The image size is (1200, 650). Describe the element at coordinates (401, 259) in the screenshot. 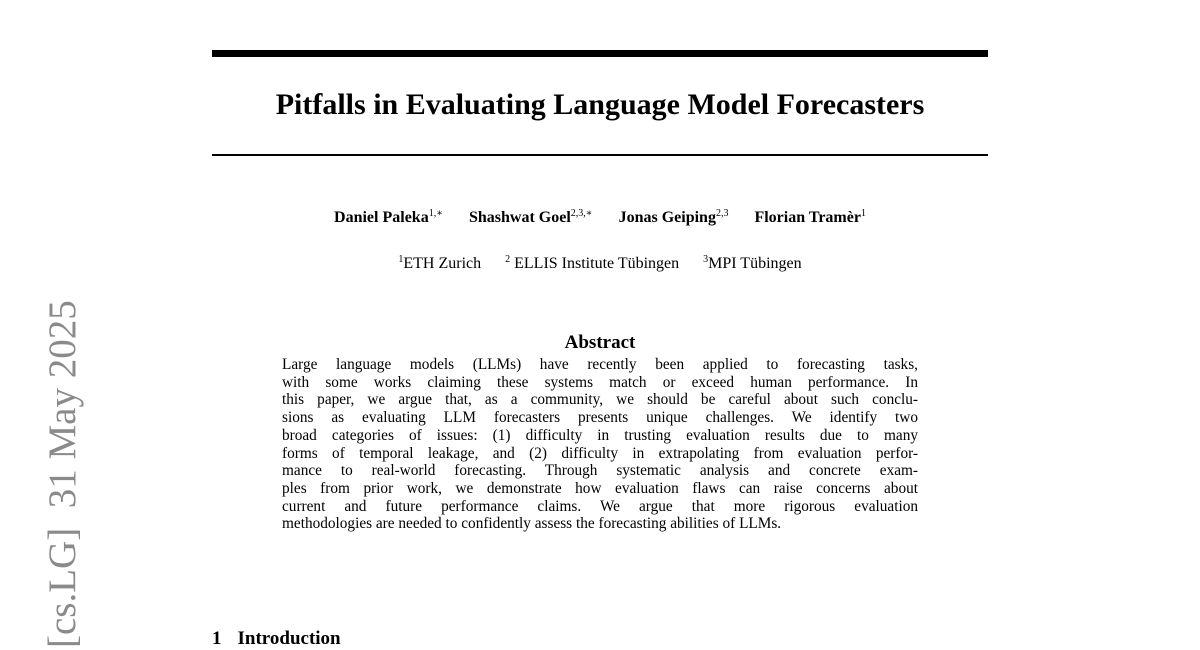

I see `affiliation-sup: 1` at that location.